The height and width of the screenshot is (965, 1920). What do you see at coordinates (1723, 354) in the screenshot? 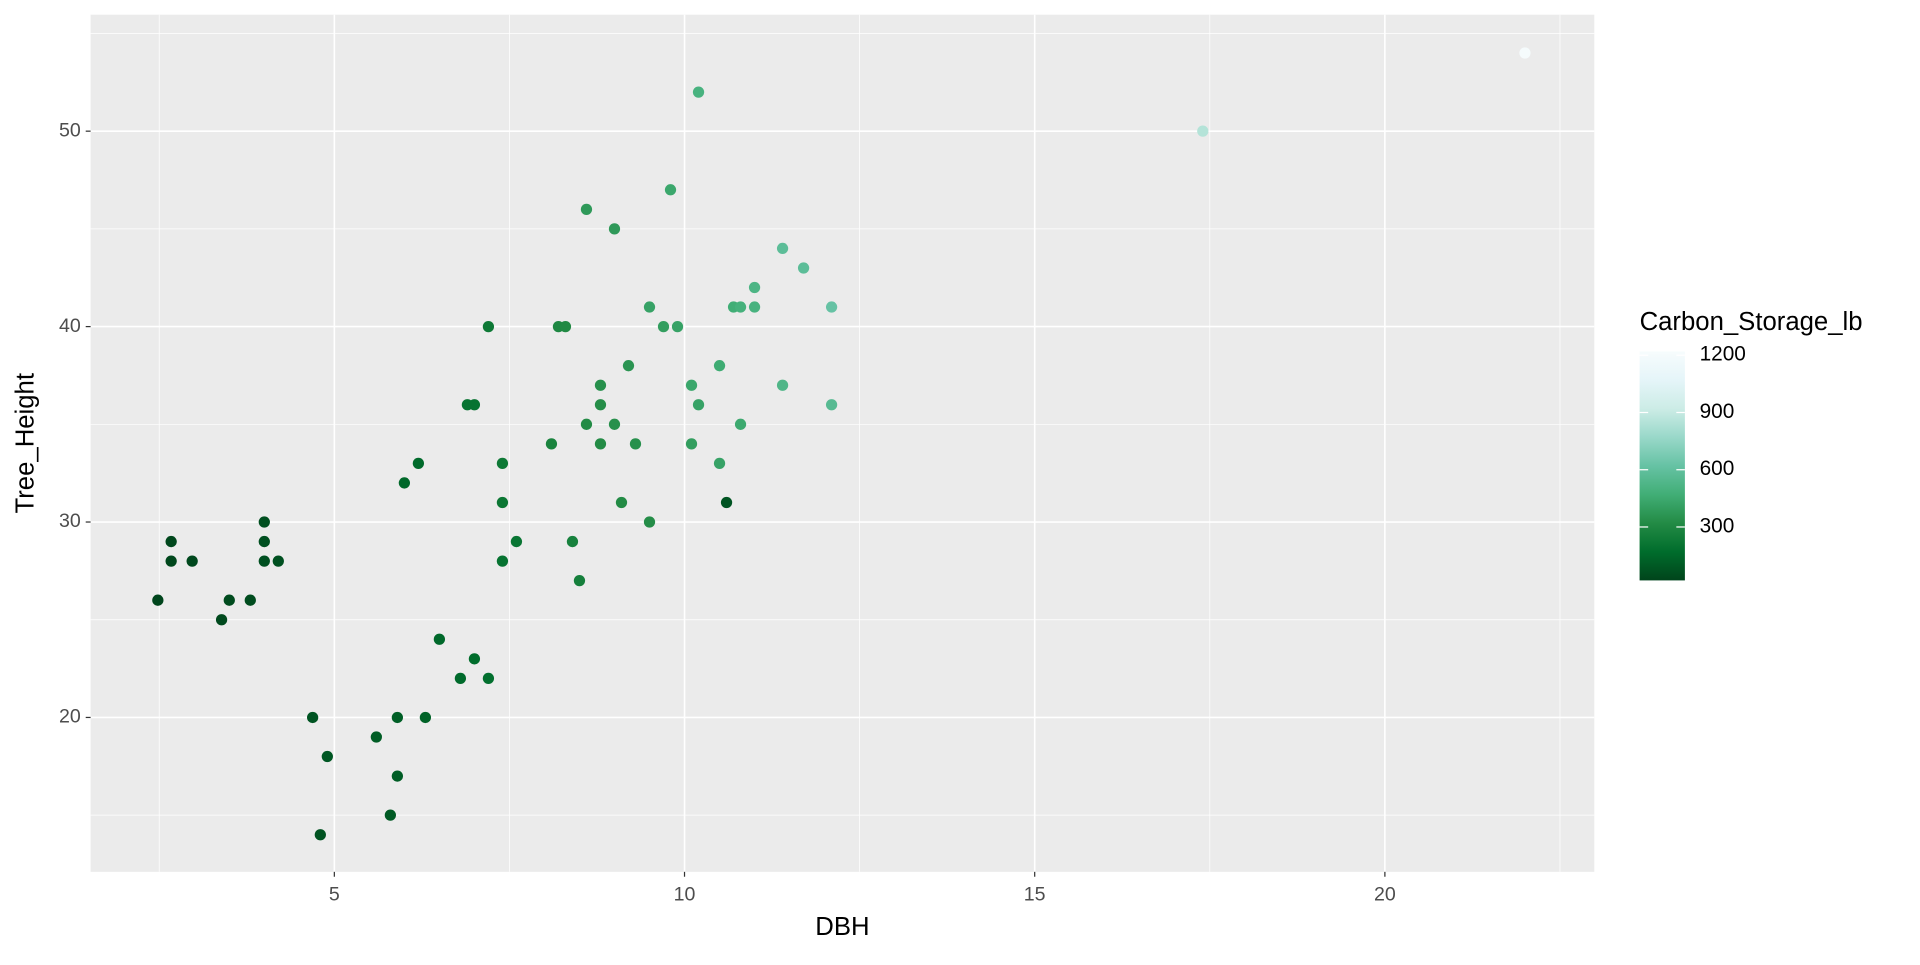
I see `colorbar-tick-label: 1200` at bounding box center [1723, 354].